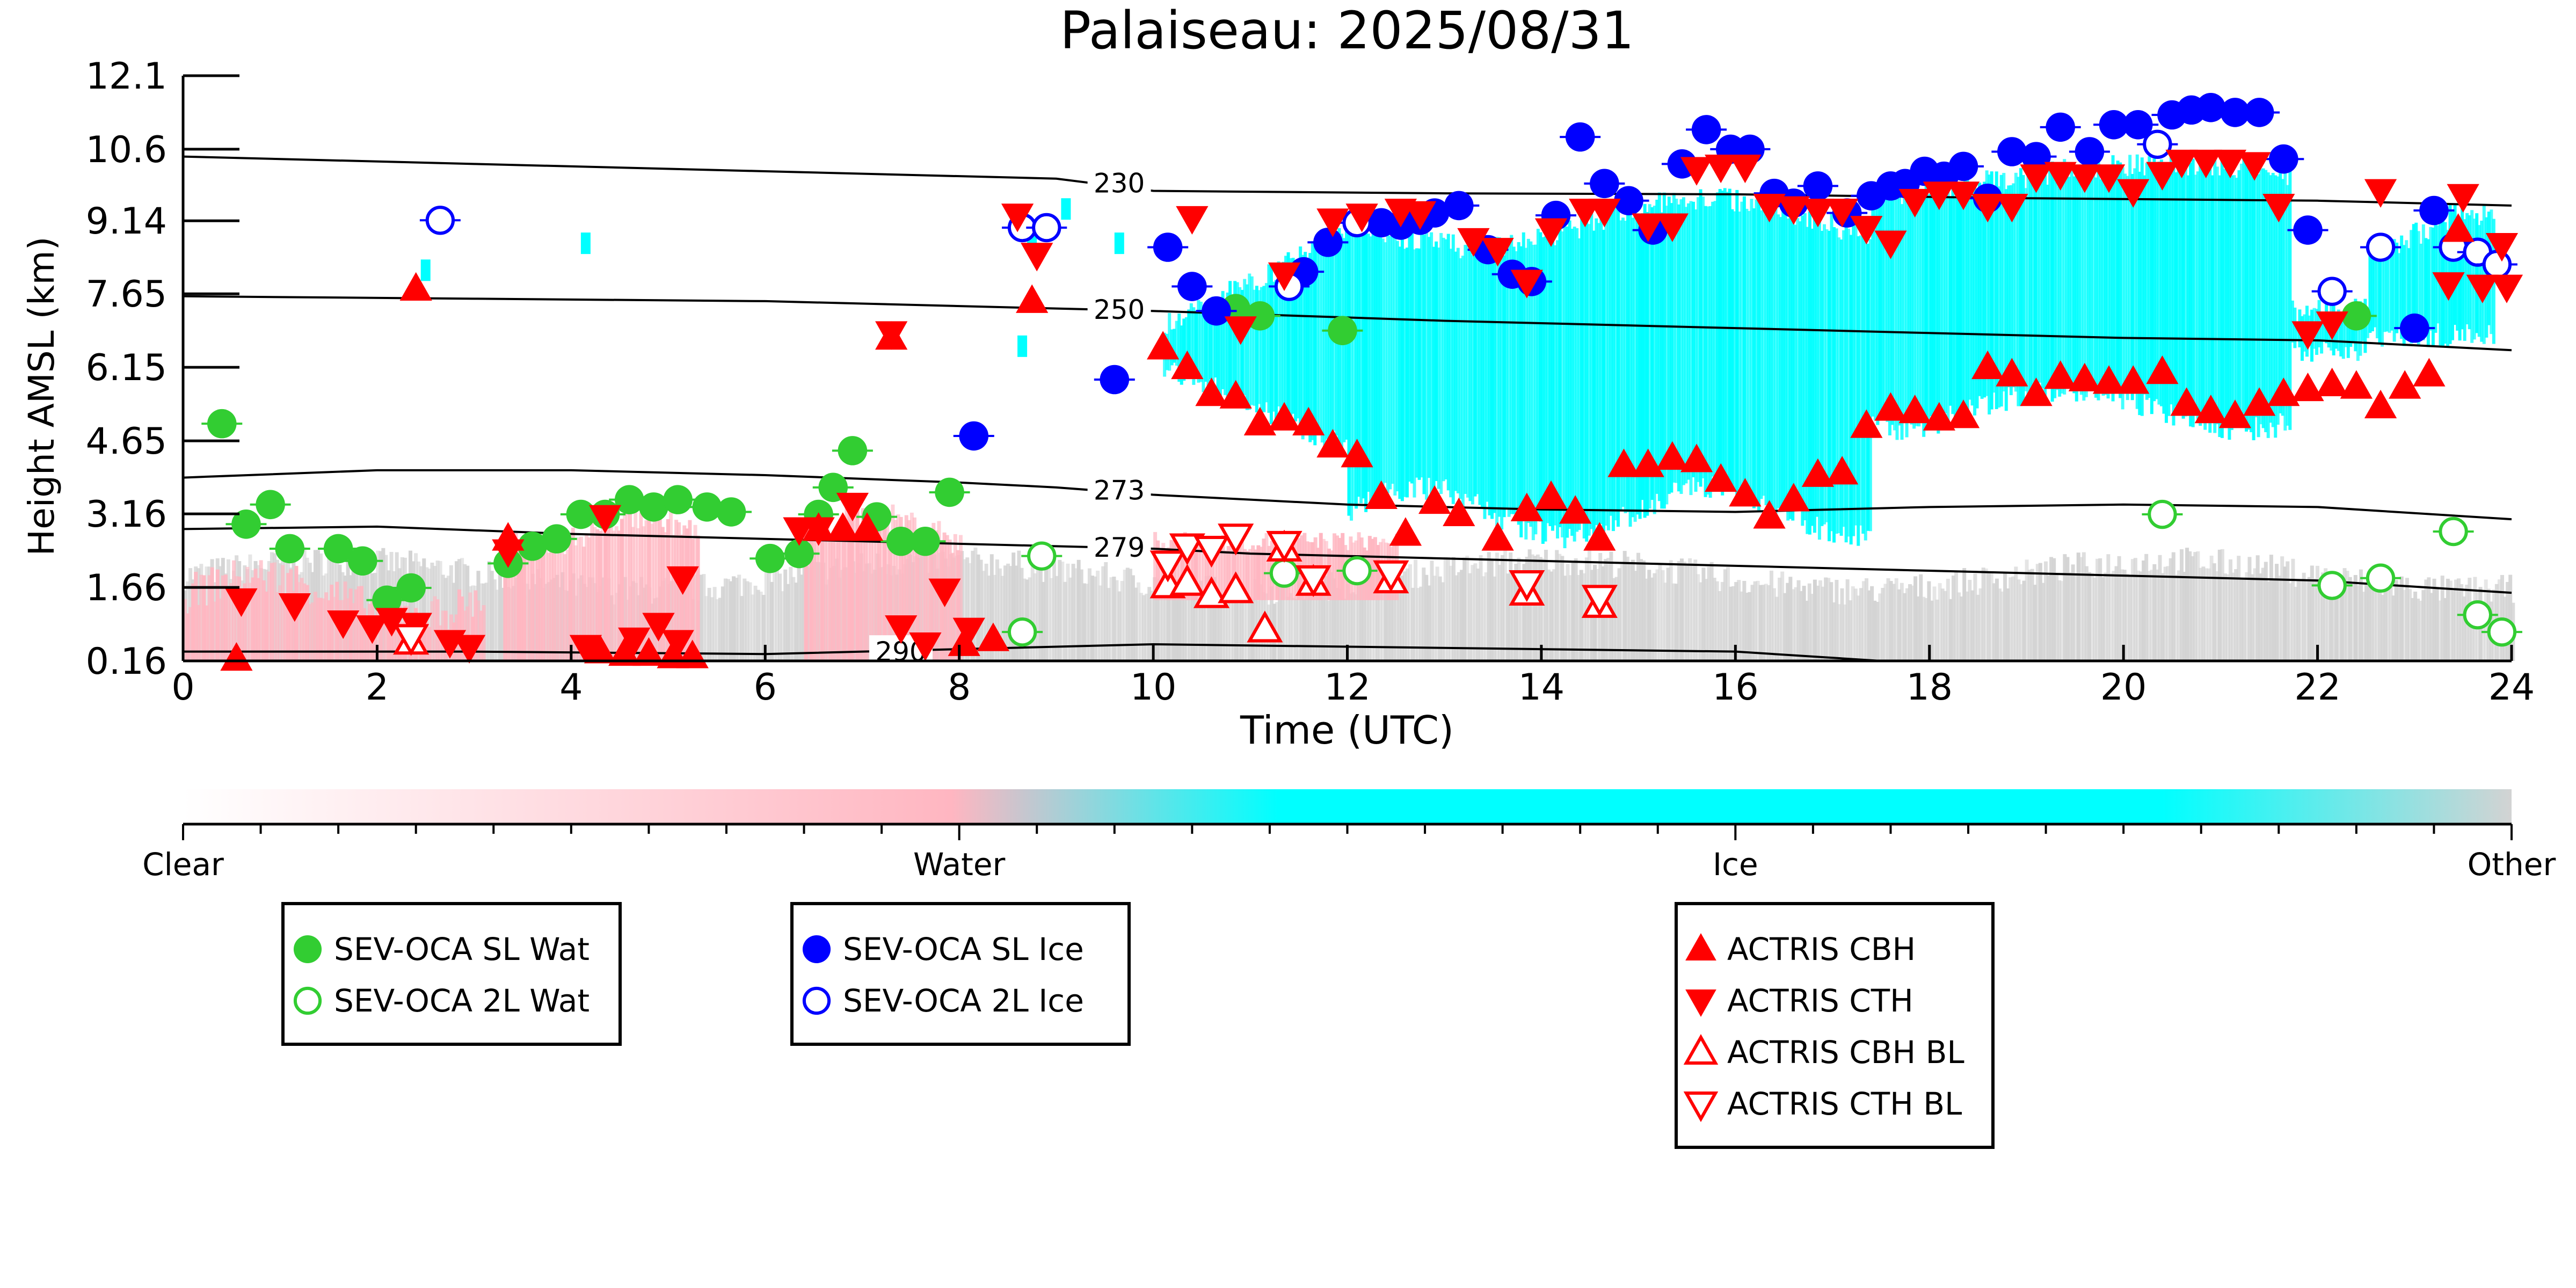 Image resolution: width=2576 pixels, height=1288 pixels. Describe the element at coordinates (816, 1000) in the screenshot. I see `legend-marker` at that location.